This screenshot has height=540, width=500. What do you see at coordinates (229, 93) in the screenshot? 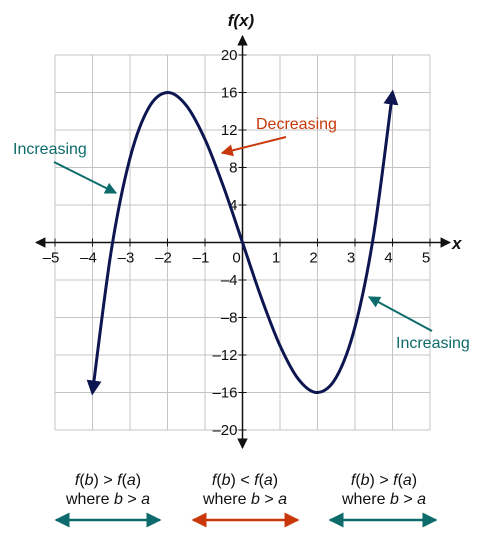
I see `y-tick-label: 16` at bounding box center [229, 93].